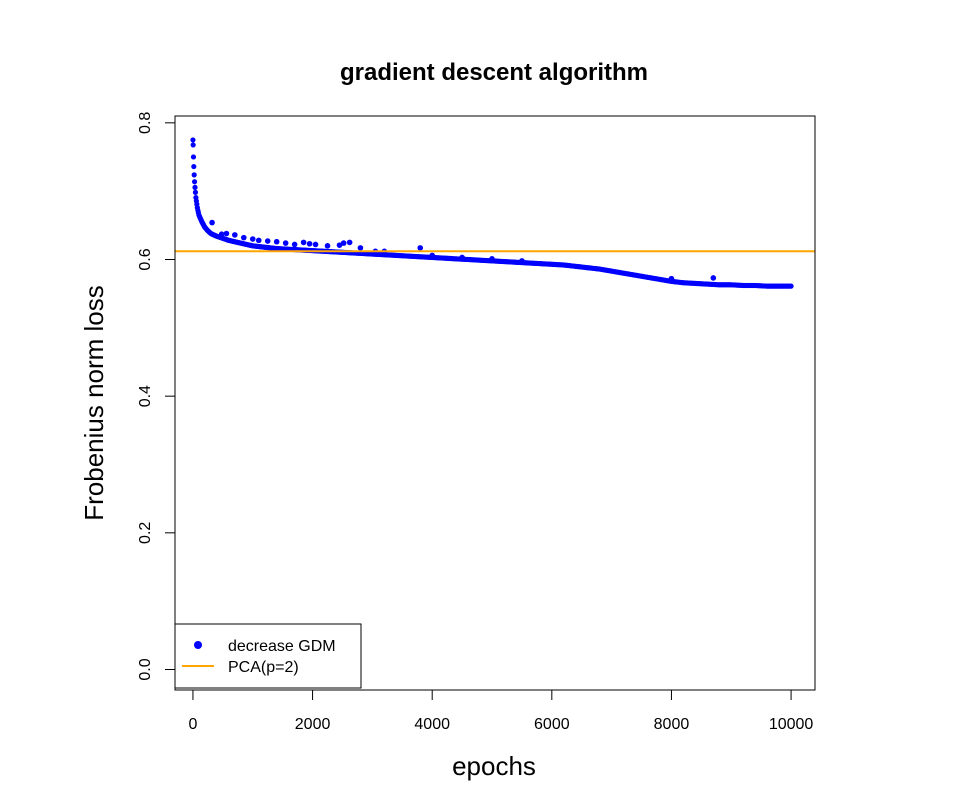 Image resolution: width=967 pixels, height=801 pixels. Describe the element at coordinates (494, 72) in the screenshot. I see `chart-title: gradient descent algorithm` at that location.